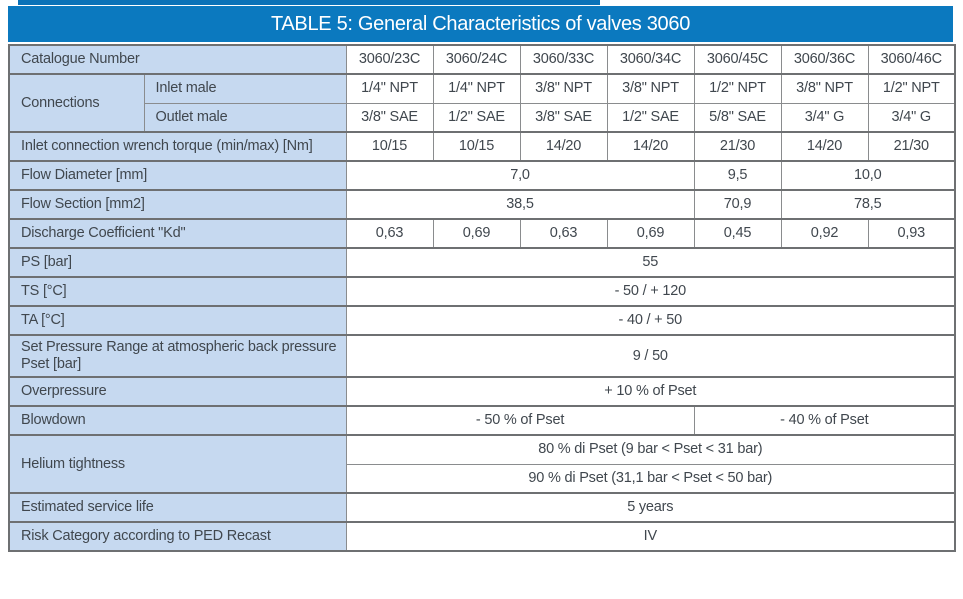 Image resolution: width=963 pixels, height=599 pixels. Describe the element at coordinates (824, 59) in the screenshot. I see `value-cell-catalogue-number-5: 3060/36C` at that location.